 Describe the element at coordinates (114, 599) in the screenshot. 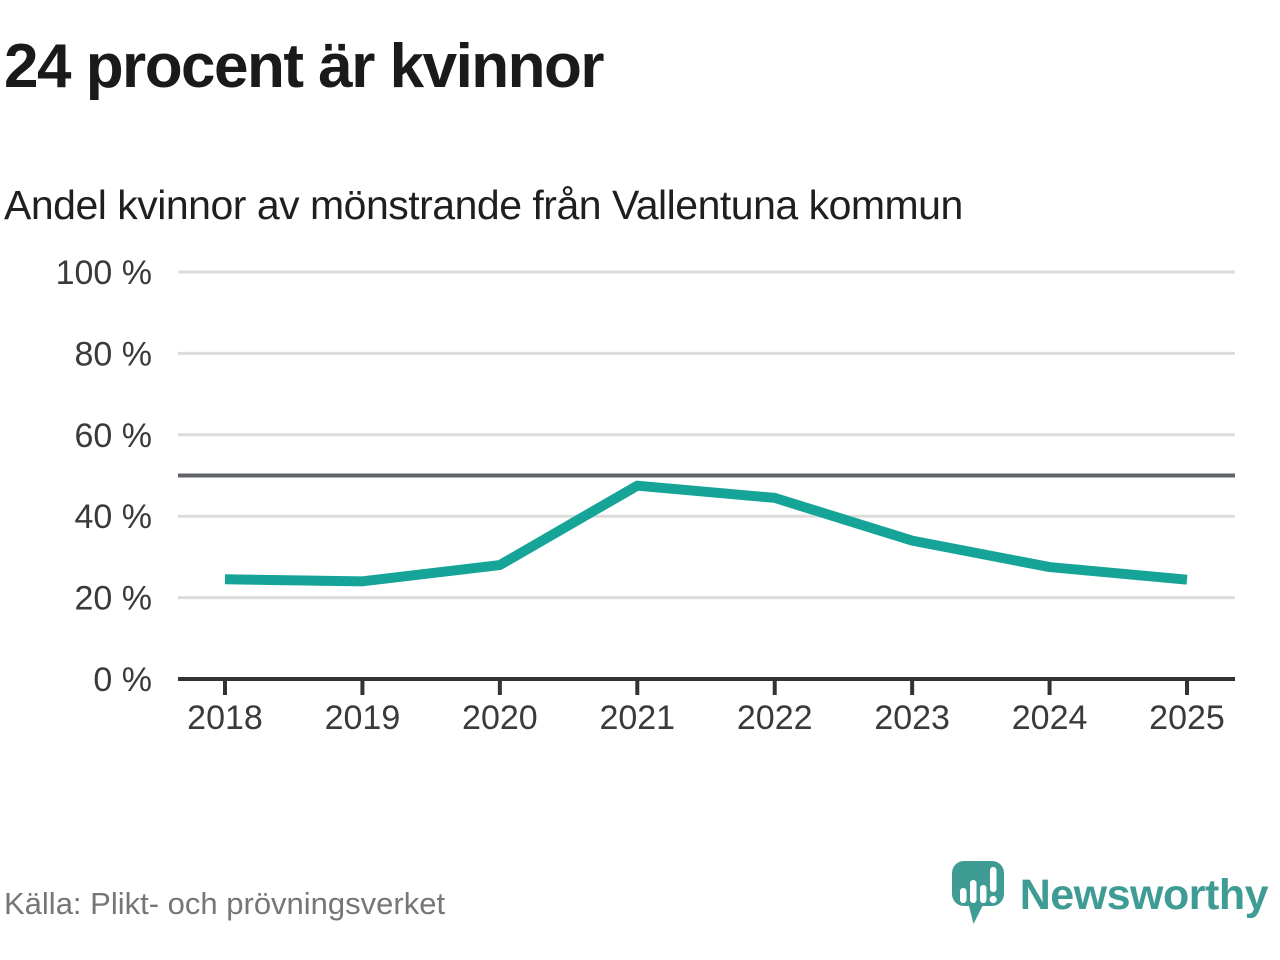

I see `y-tick-label: 20 %` at that location.